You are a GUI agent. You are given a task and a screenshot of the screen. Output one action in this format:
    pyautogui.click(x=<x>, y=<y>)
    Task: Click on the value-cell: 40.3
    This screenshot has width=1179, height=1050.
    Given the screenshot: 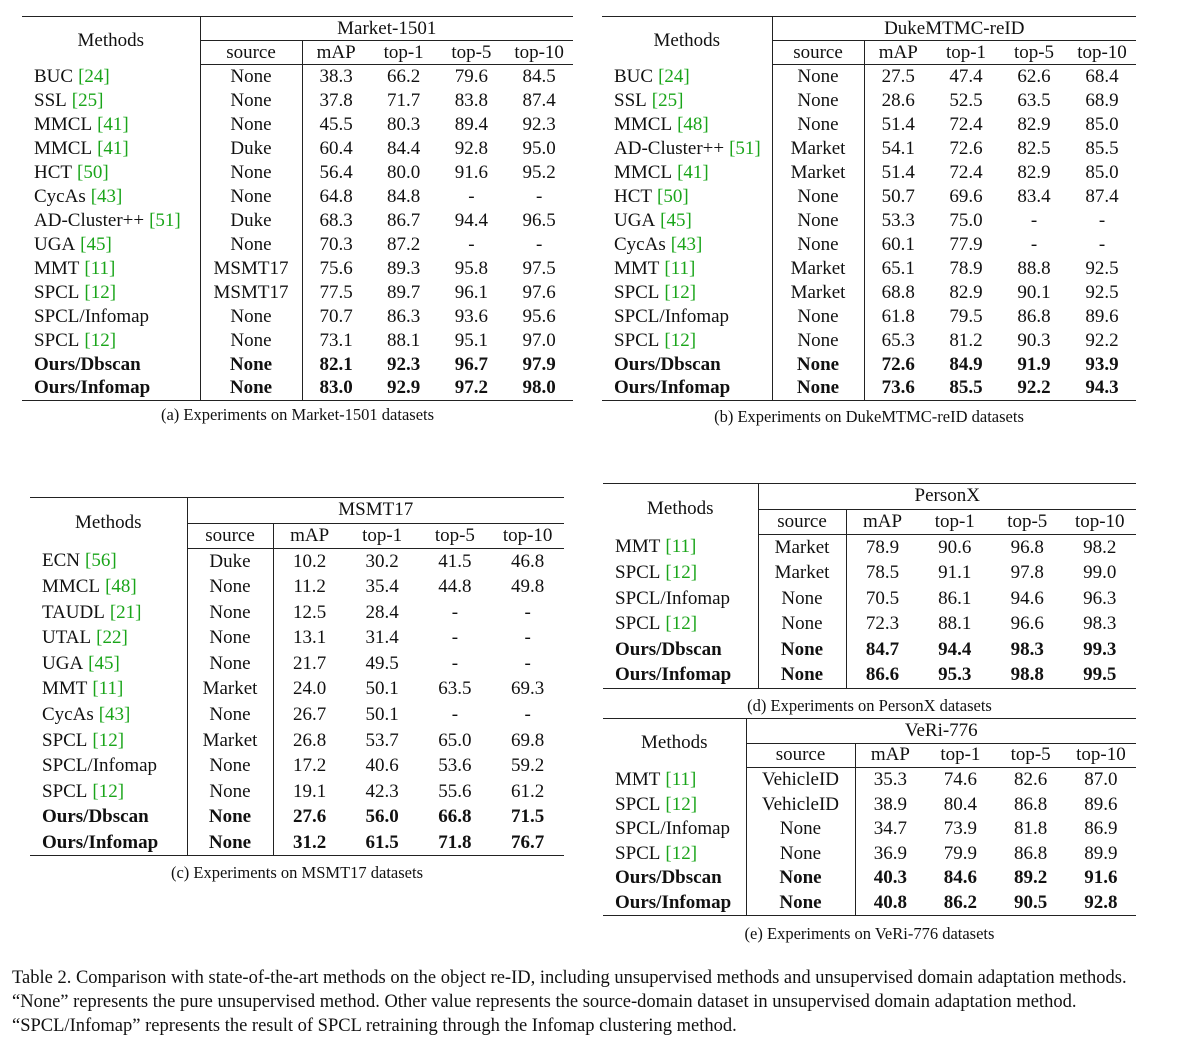 What is the action you would take?
    pyautogui.click(x=890, y=878)
    